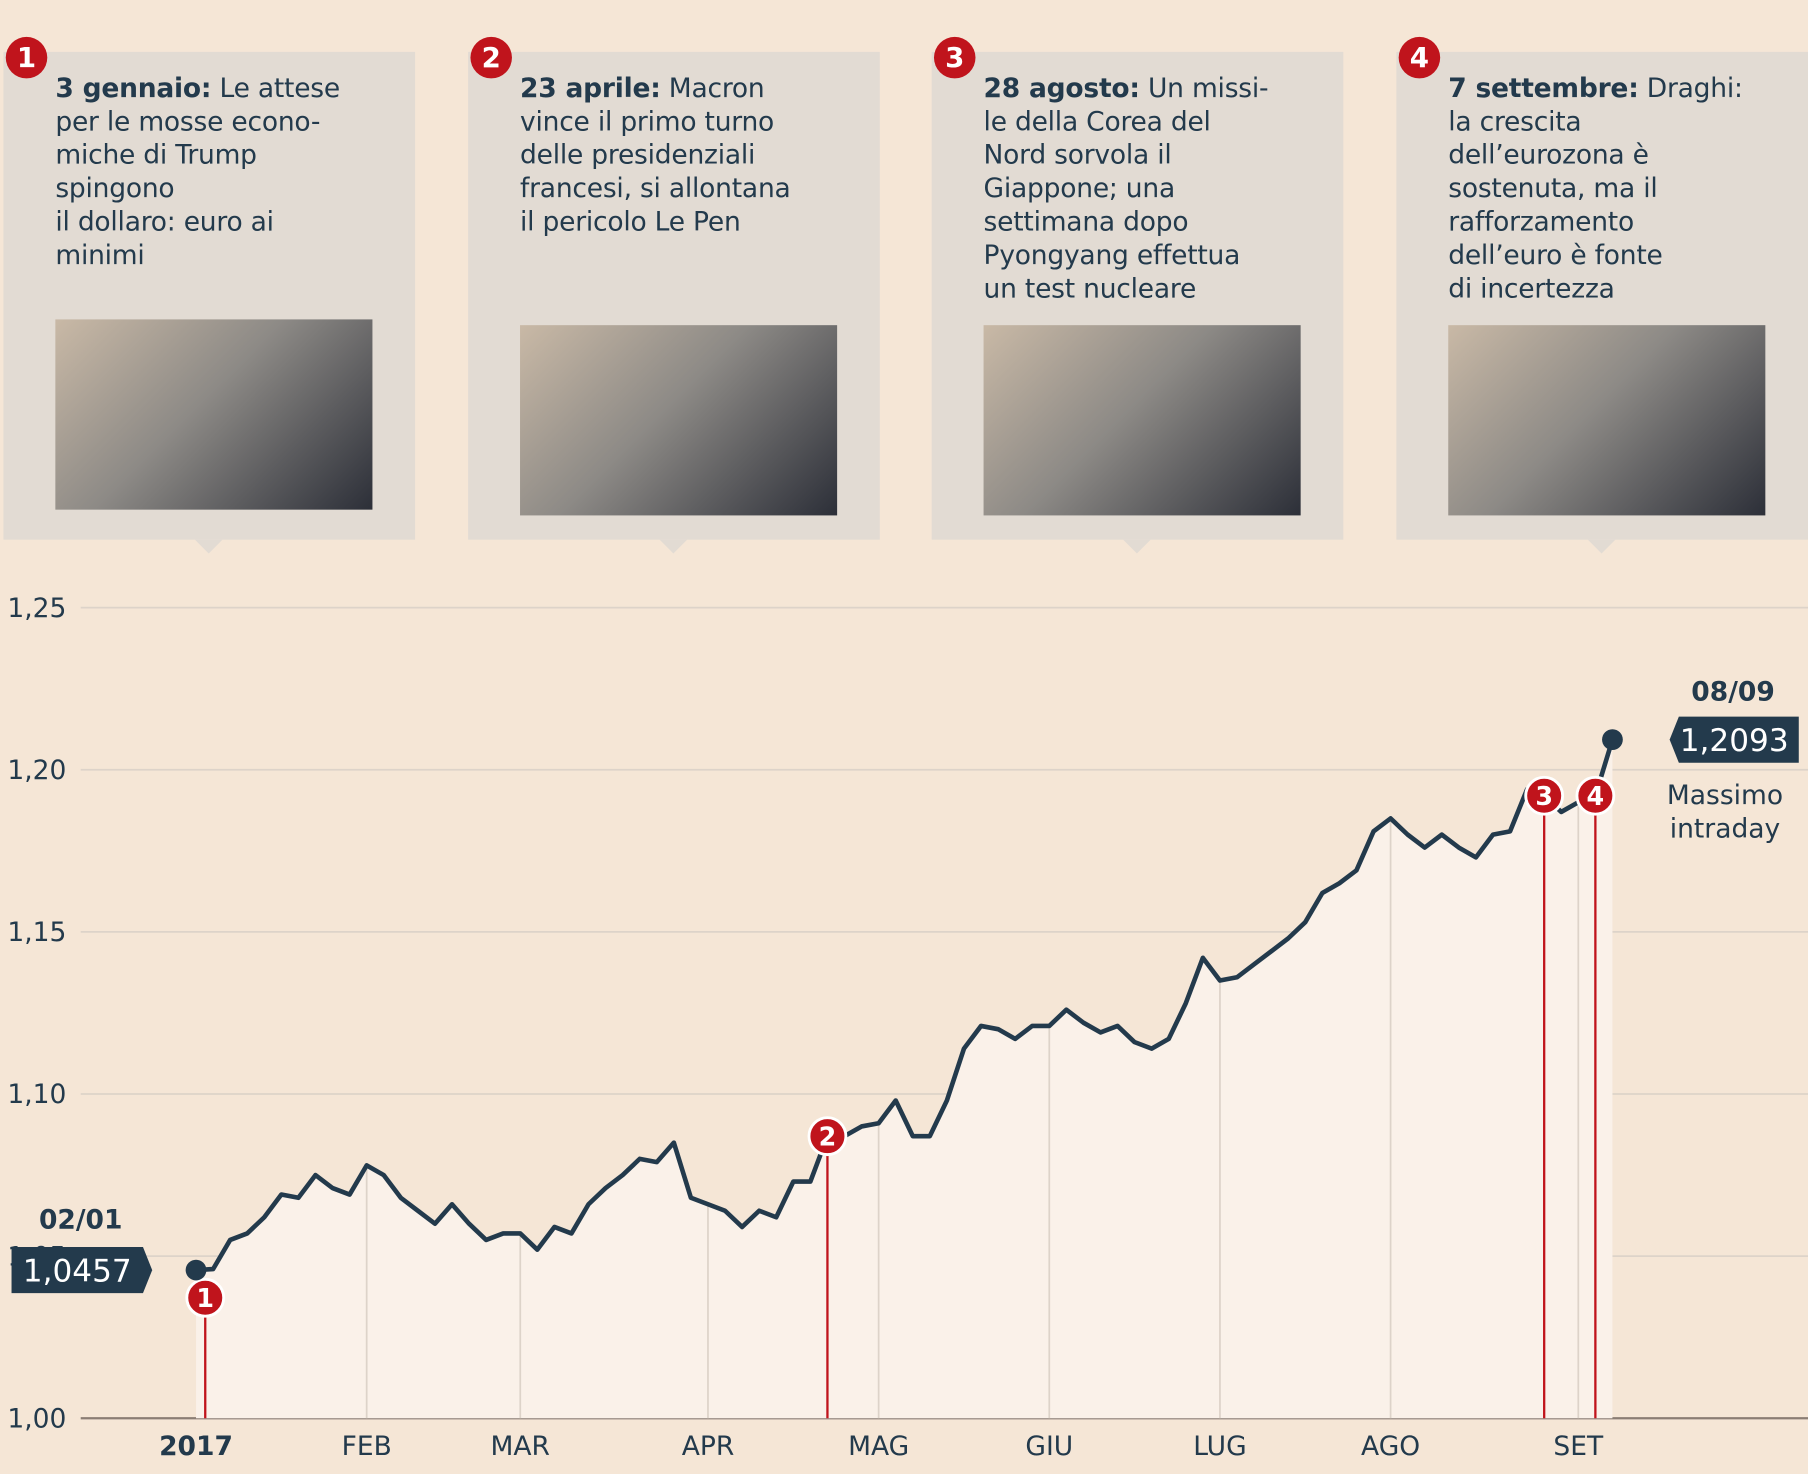 Image resolution: width=1808 pixels, height=1474 pixels. I want to click on event-line-text: di incertezza, so click(1531, 289).